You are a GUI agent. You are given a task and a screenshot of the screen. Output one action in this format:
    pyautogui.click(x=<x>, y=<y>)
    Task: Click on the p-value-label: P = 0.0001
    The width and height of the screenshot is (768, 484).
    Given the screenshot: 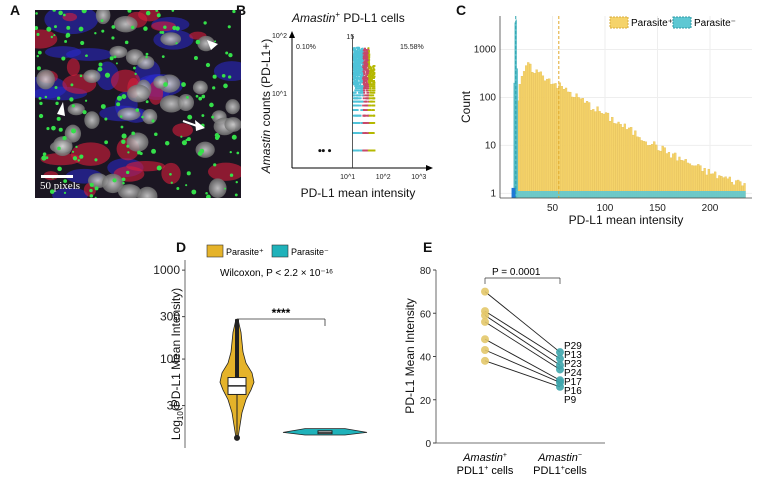 What is the action you would take?
    pyautogui.click(x=516, y=272)
    